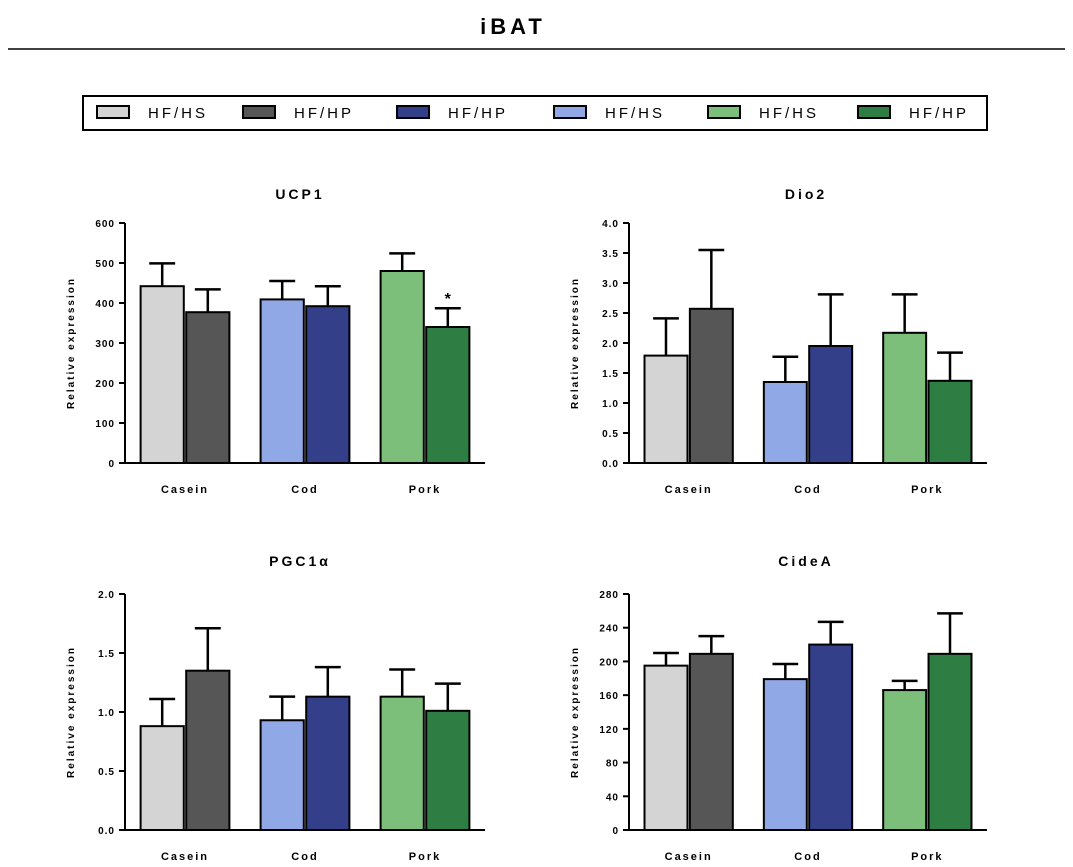  What do you see at coordinates (610, 254) in the screenshot?
I see `y-tick-label: 3.5` at bounding box center [610, 254].